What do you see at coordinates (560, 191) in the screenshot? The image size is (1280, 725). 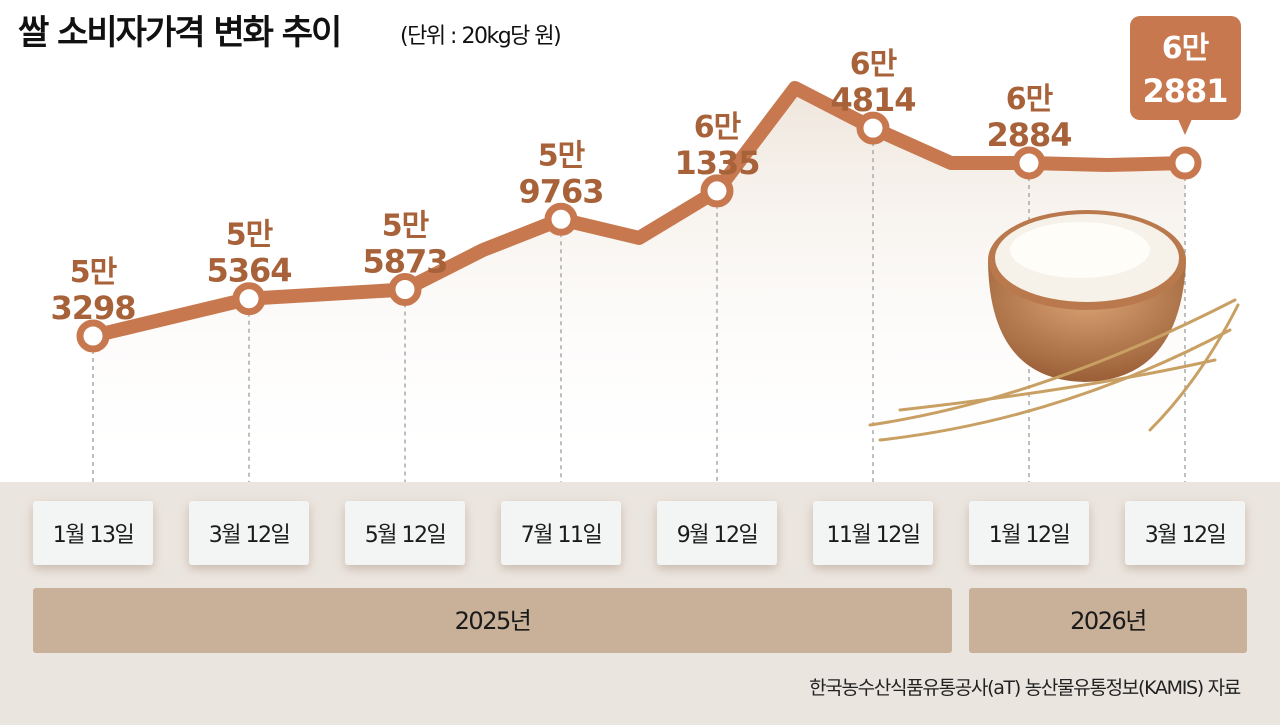 I see `data-label-value: 9763` at bounding box center [560, 191].